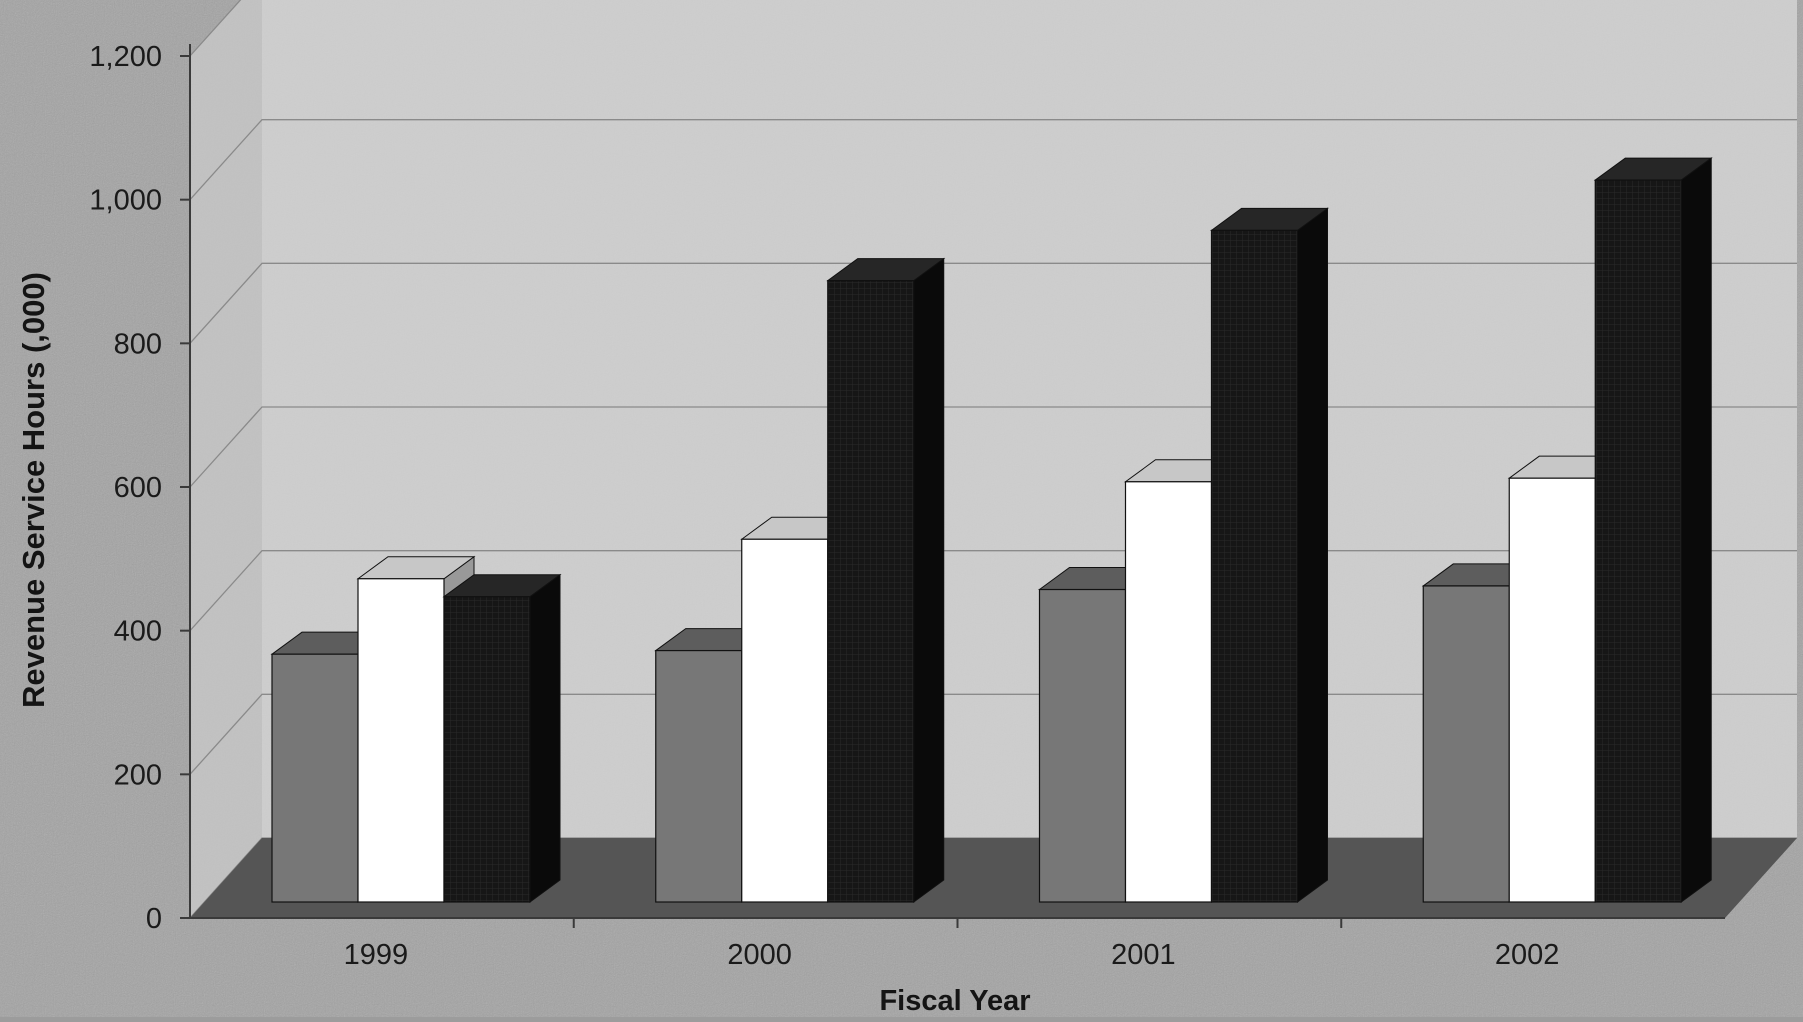  I want to click on y-tick-label: 1,000, so click(125, 201).